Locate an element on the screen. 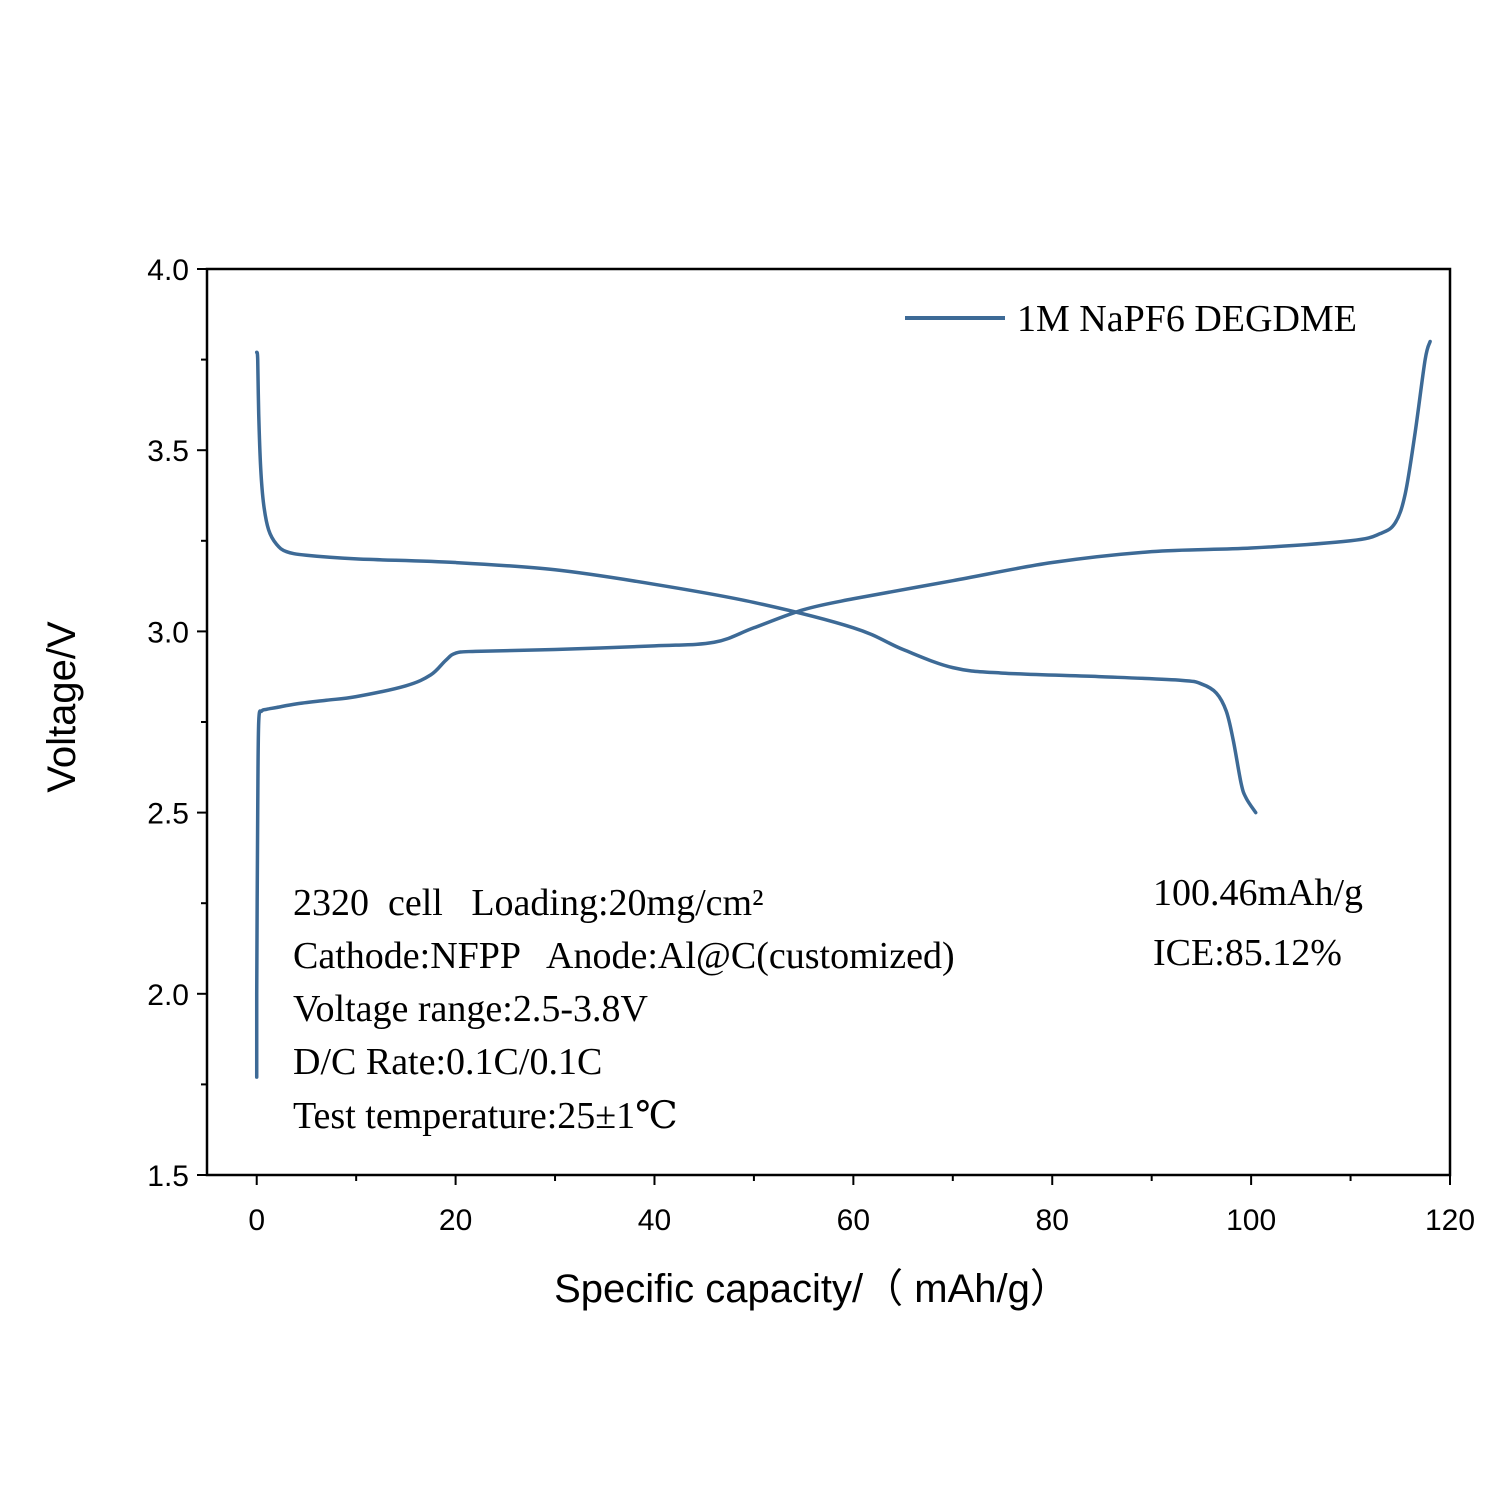  y-axis-title: Voltage/V is located at coordinates (62, 707).